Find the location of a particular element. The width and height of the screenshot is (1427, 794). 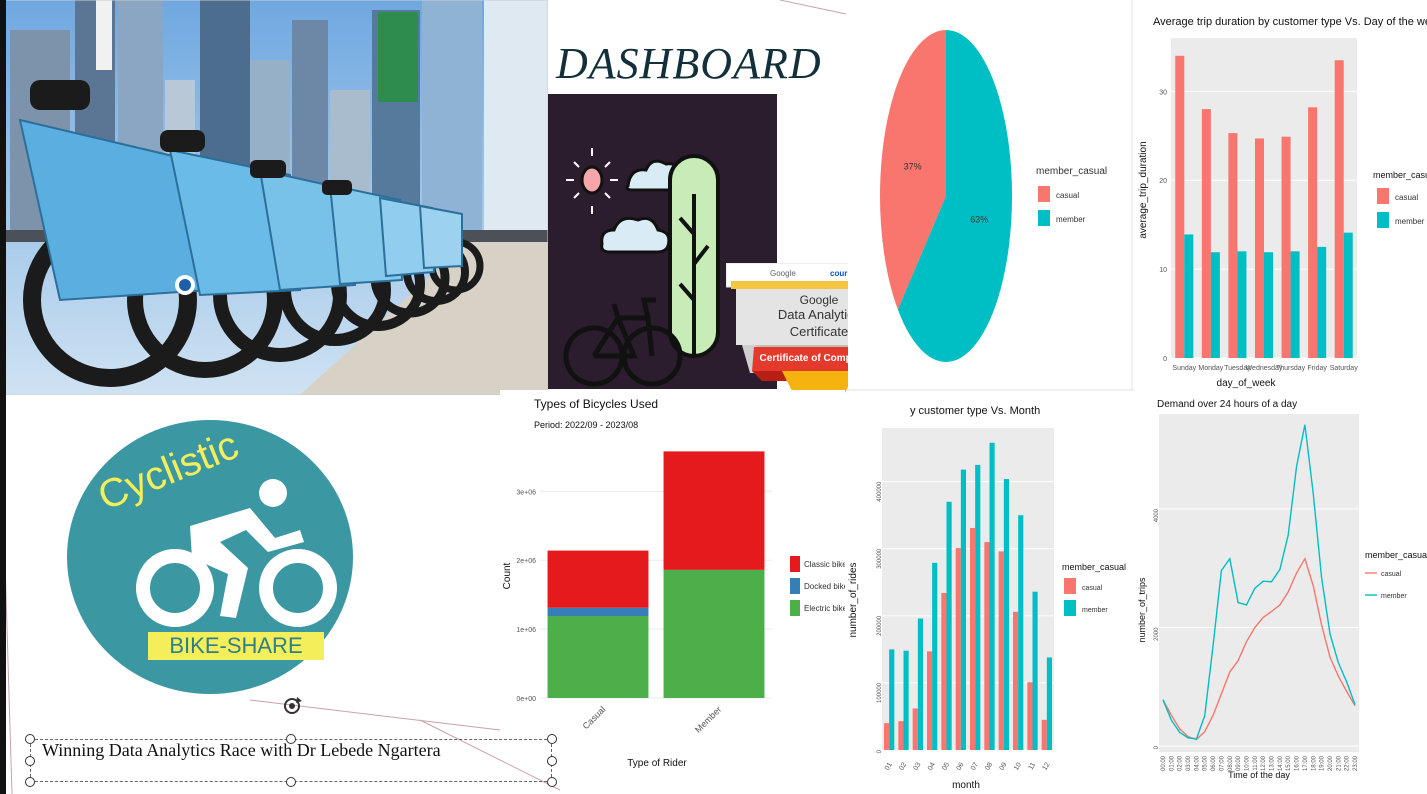

hourly-chart-xlabel: Time of the day is located at coordinates (1259, 775).